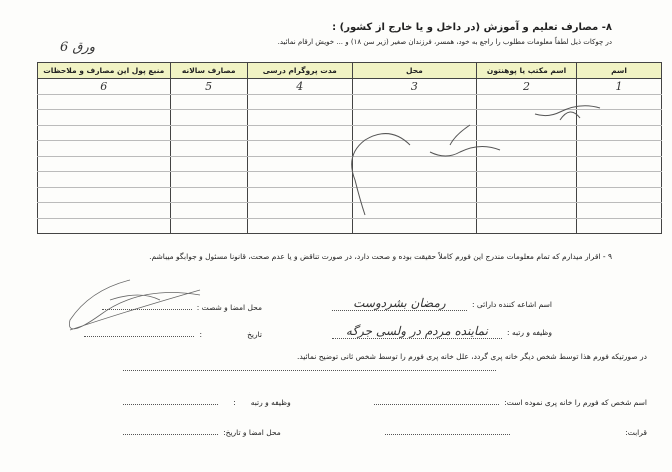 The height and width of the screenshot is (472, 672). What do you see at coordinates (527, 70) in the screenshot?
I see `column-header: اسم مکتب یا پوهنتون` at bounding box center [527, 70].